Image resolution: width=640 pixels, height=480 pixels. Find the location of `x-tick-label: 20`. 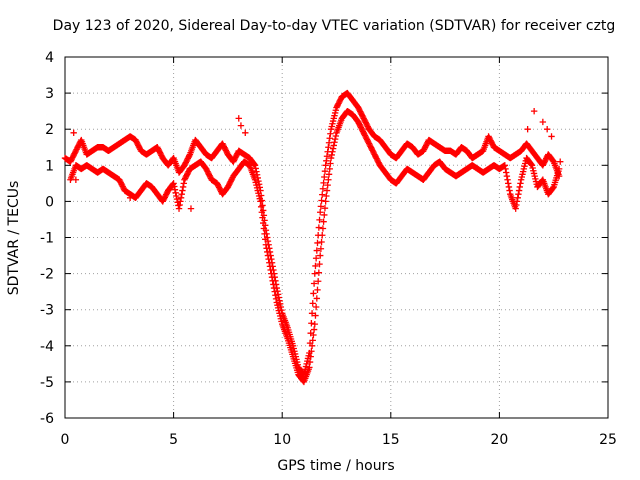

x-tick-label: 20 is located at coordinates (499, 440).